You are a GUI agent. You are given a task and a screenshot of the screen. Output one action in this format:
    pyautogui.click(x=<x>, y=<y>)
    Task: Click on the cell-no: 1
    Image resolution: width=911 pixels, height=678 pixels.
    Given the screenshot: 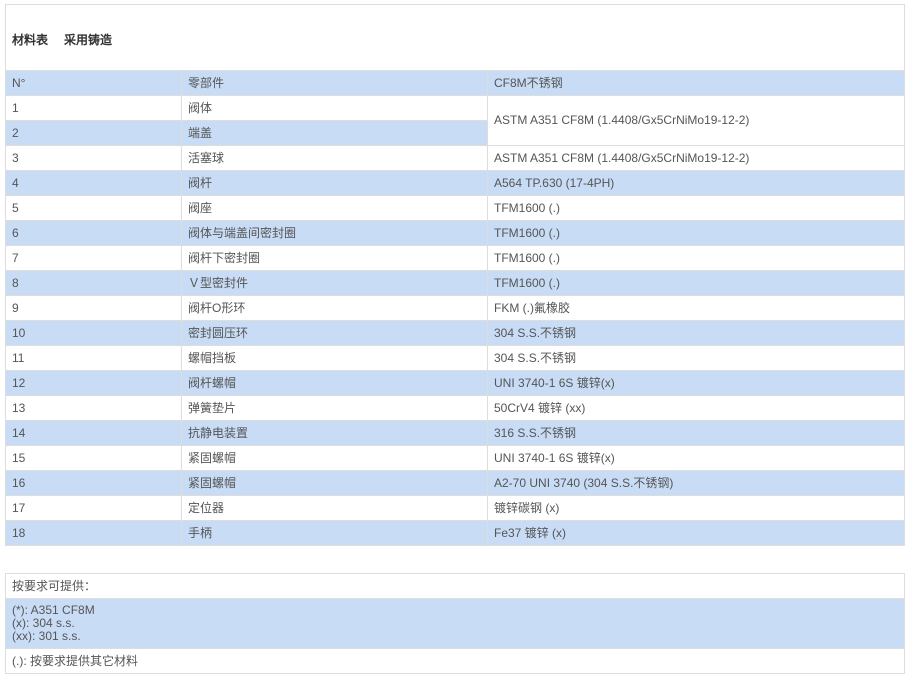 What is the action you would take?
    pyautogui.click(x=93, y=108)
    